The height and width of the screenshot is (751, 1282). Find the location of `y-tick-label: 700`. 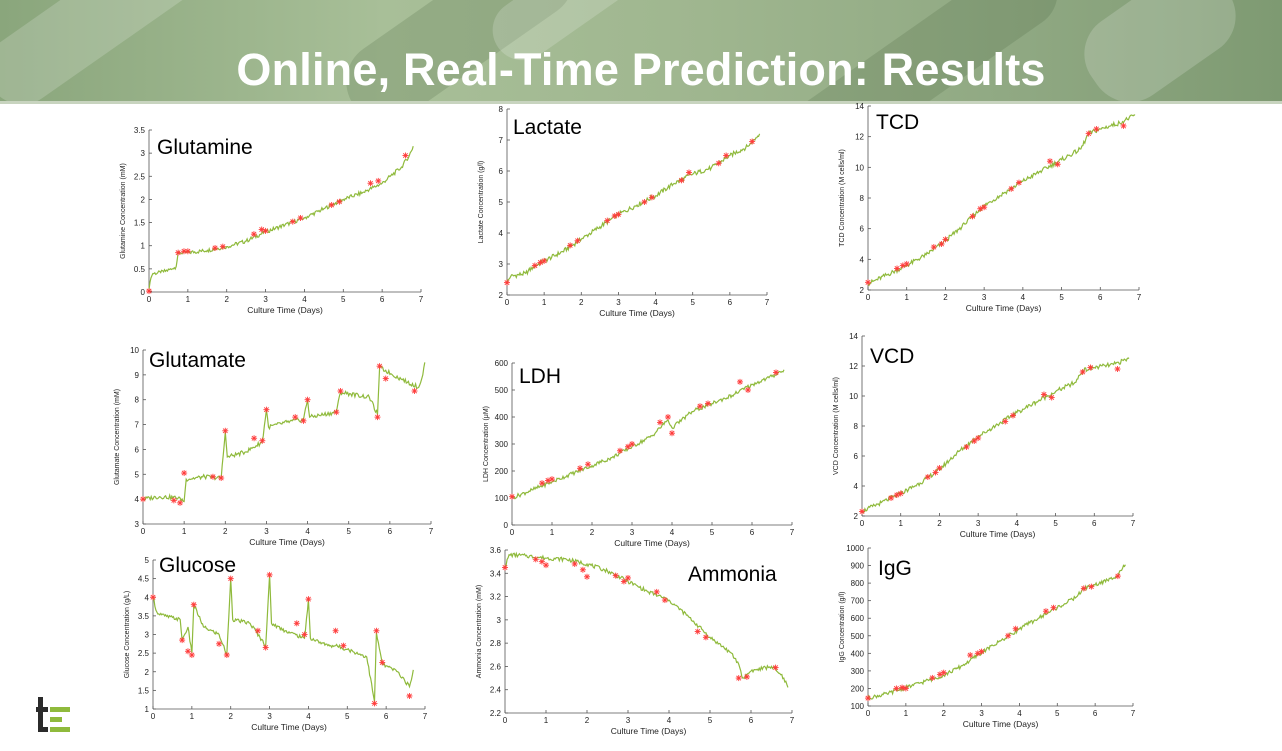

y-tick-label: 700 is located at coordinates (858, 601).